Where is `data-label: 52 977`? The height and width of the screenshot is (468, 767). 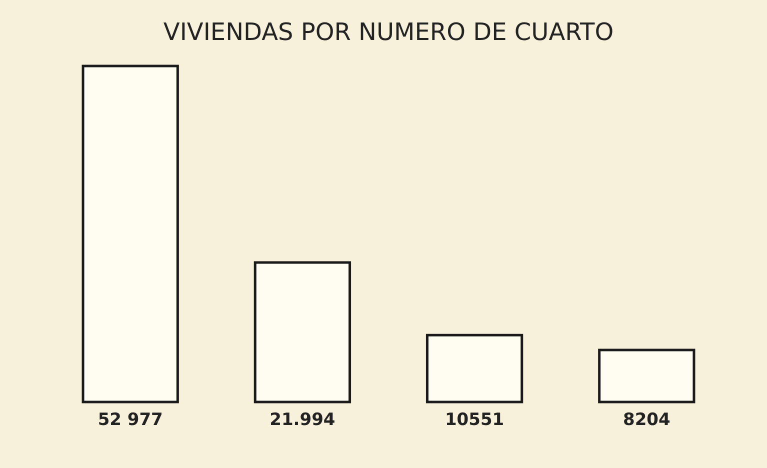 data-label: 52 977 is located at coordinates (130, 420).